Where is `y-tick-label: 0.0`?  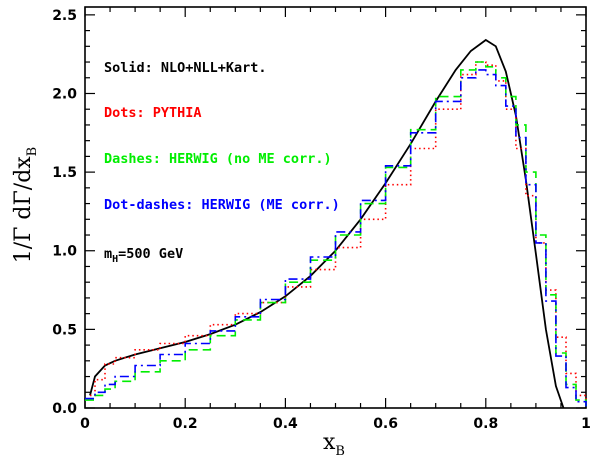
y-tick-label: 0.0 is located at coordinates (64, 409).